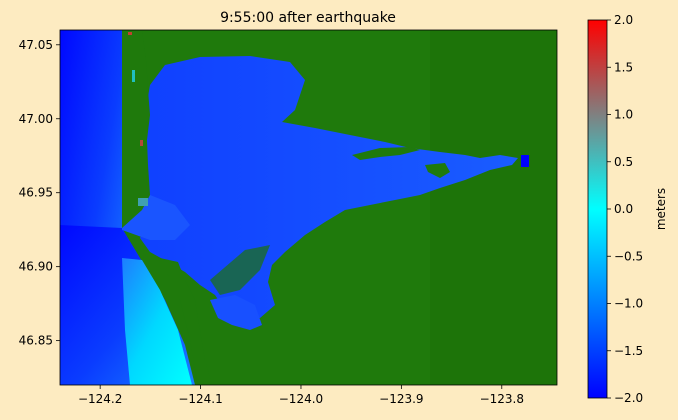 The width and height of the screenshot is (678, 420). What do you see at coordinates (623, 67) in the screenshot?
I see `colorbar-tick-label: 1.5` at bounding box center [623, 67].